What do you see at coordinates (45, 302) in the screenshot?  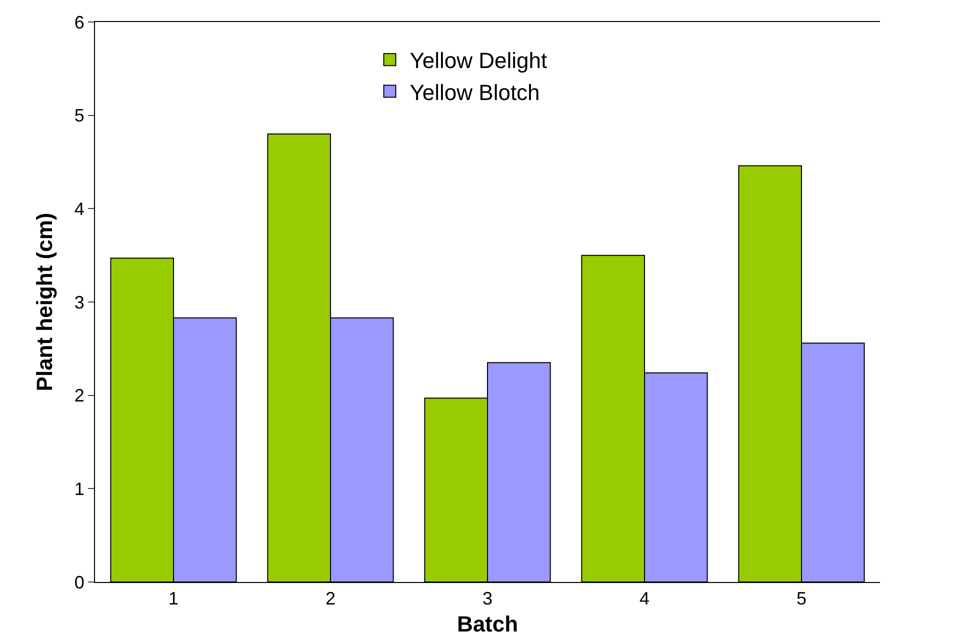 I see `y-axis-title: Plant height (cm)` at bounding box center [45, 302].